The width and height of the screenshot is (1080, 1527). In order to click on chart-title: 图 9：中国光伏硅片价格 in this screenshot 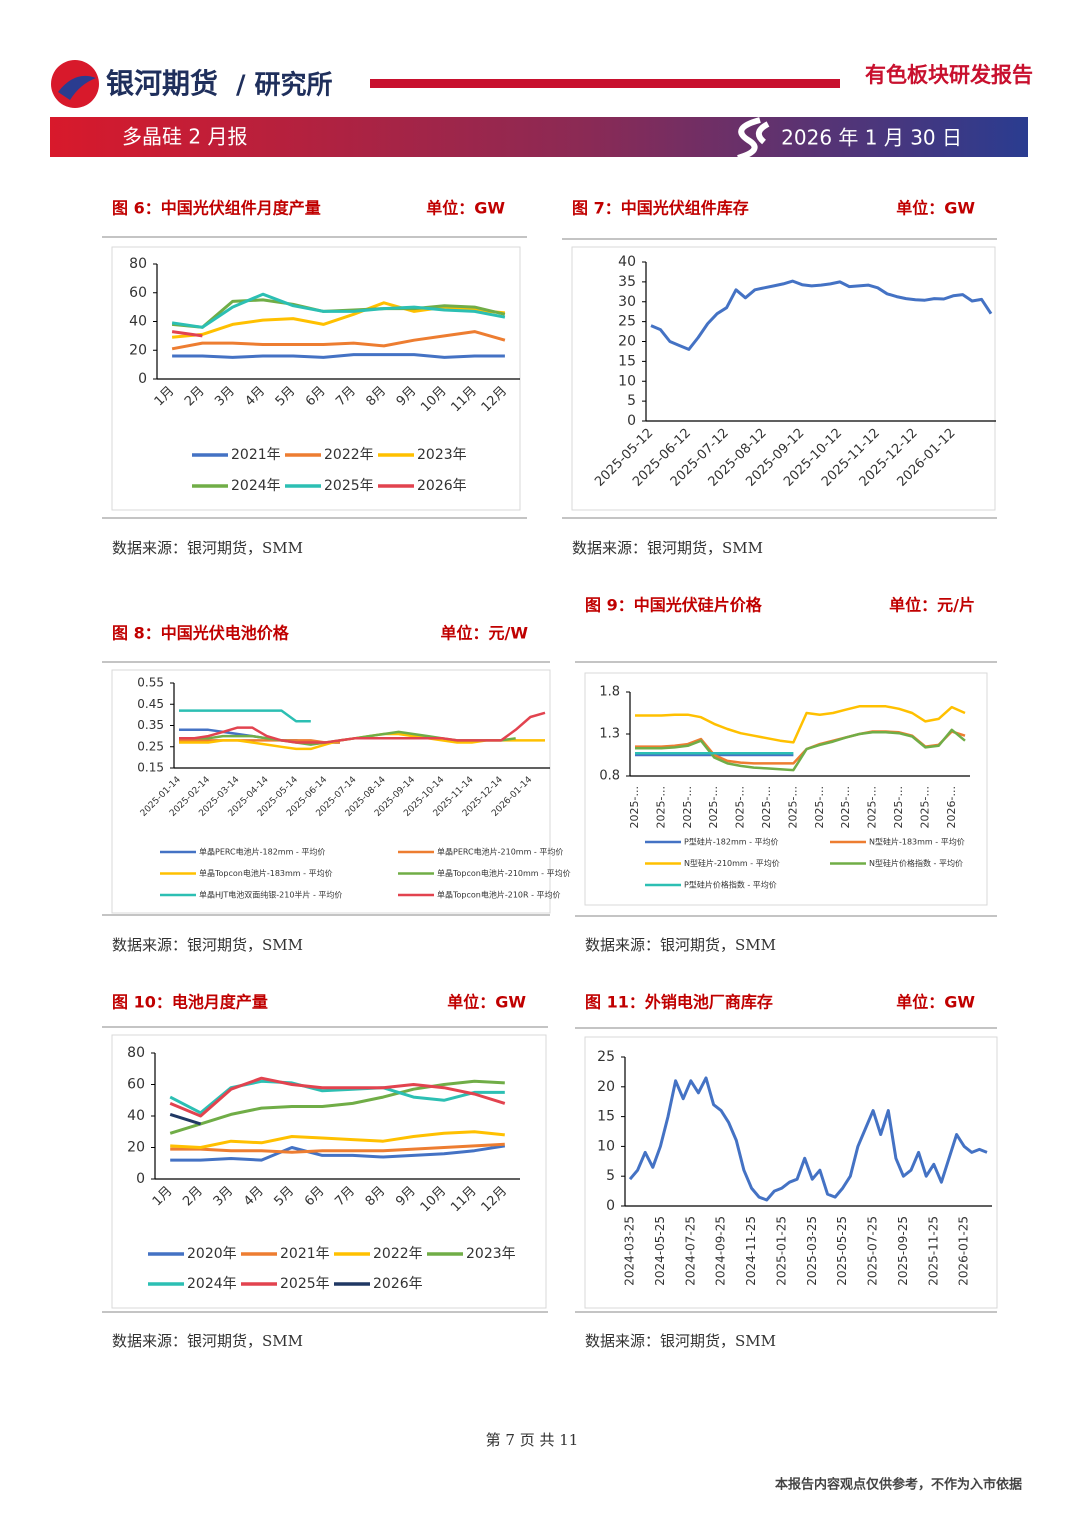, I will do `click(674, 605)`.